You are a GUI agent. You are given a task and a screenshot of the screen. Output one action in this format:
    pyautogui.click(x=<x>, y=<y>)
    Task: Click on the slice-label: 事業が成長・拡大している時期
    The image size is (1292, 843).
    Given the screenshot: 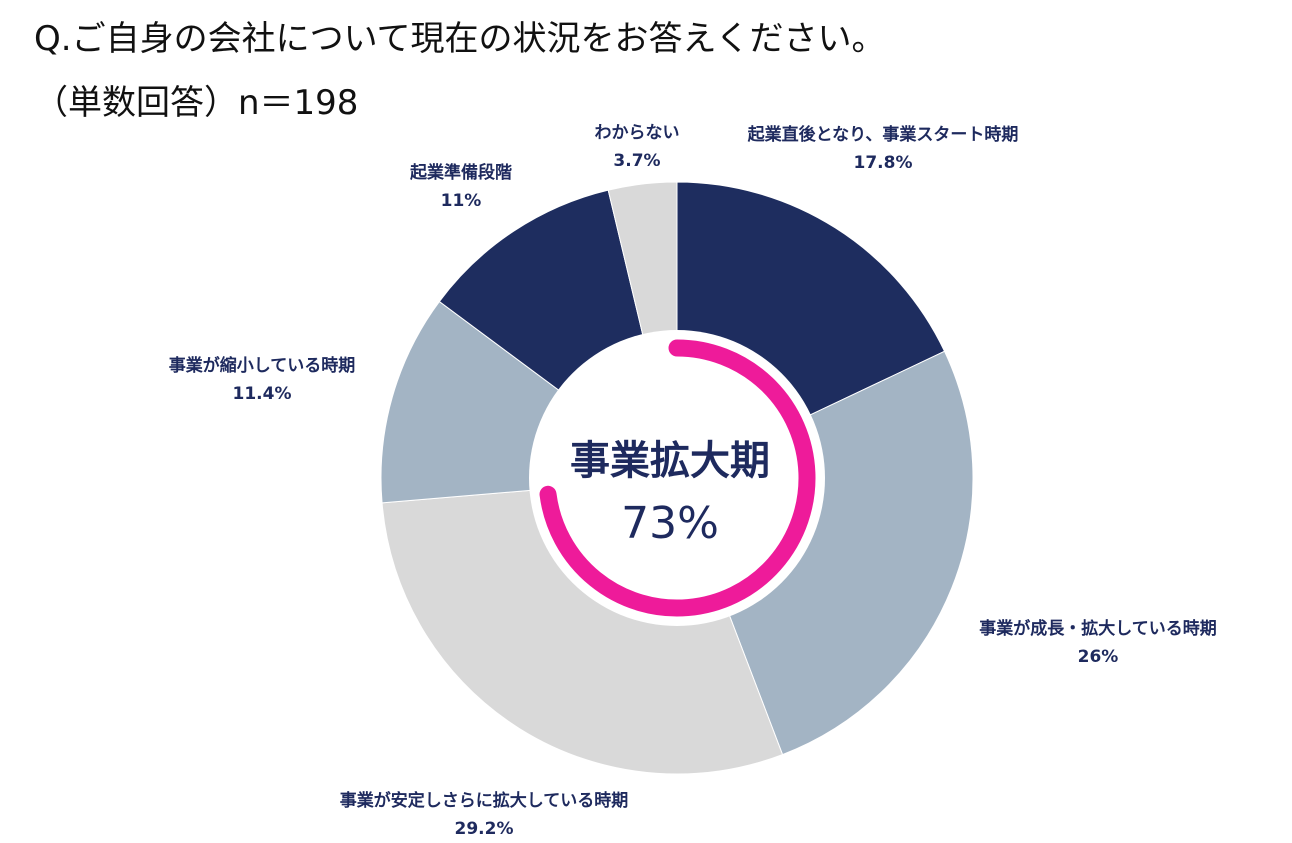 What is the action you would take?
    pyautogui.click(x=1098, y=628)
    